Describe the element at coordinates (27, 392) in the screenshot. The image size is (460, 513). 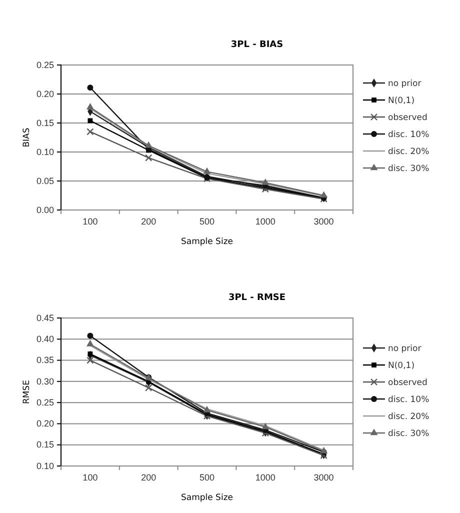
I see `y-axis-title: RMSE` at that location.